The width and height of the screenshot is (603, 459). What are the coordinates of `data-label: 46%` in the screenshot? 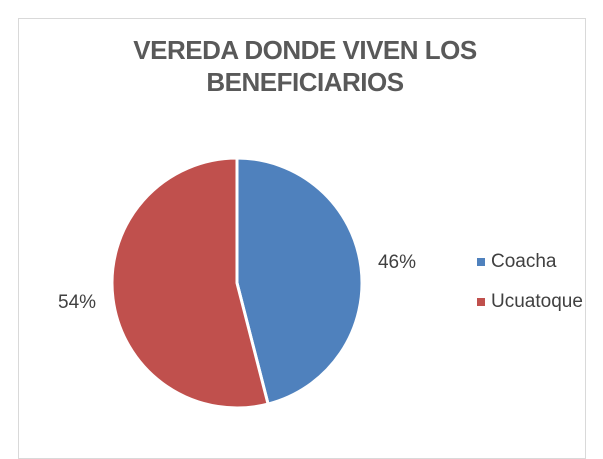 It's located at (397, 262).